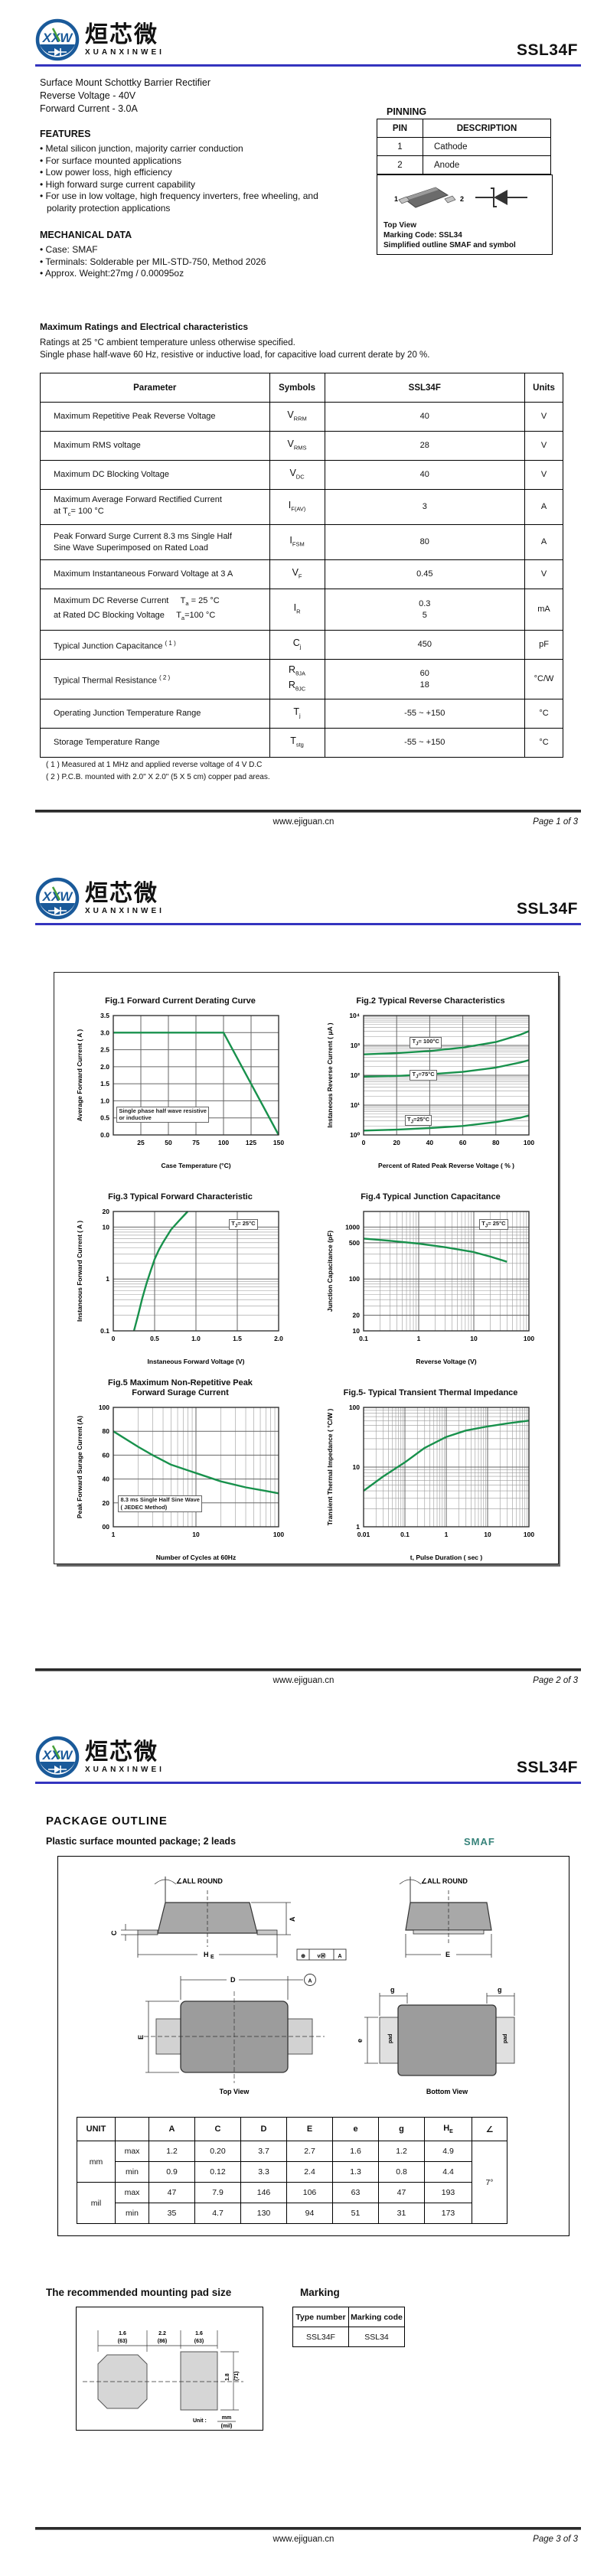  I want to click on svg-text: (mil), so click(227, 2426).